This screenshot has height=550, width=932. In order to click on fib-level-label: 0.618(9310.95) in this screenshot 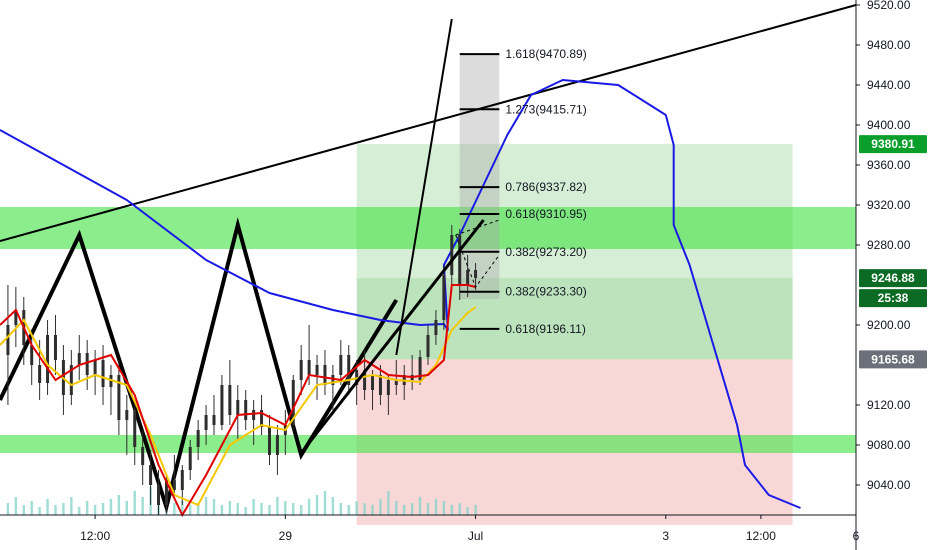, I will do `click(545, 214)`.